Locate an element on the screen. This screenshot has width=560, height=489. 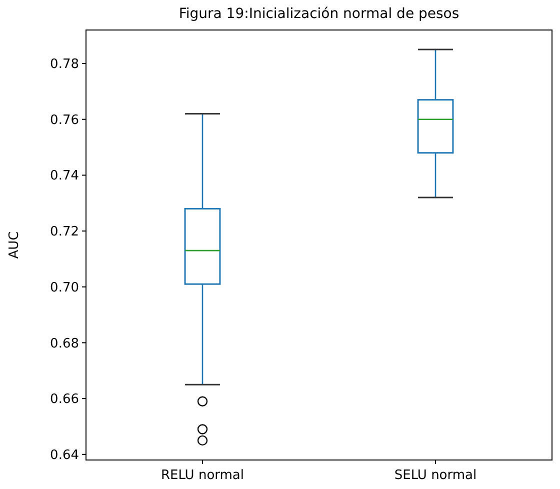
y-tick-label: 0.64 is located at coordinates (64, 455).